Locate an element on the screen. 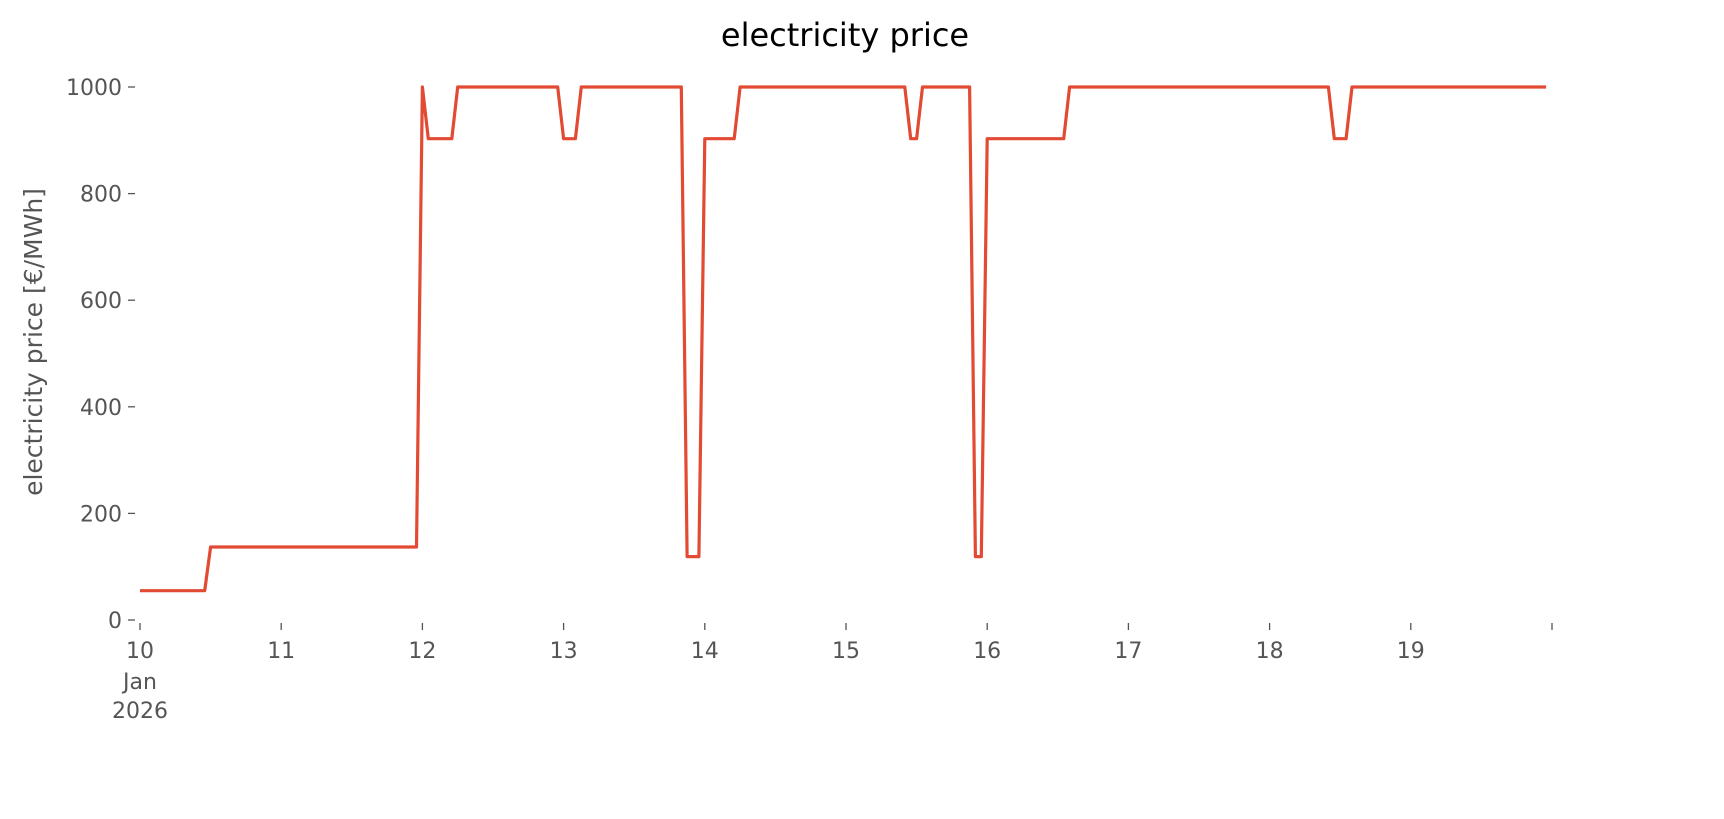 This screenshot has height=819, width=1724. y-axis-label: electricity price [€/MWh] is located at coordinates (33, 342).